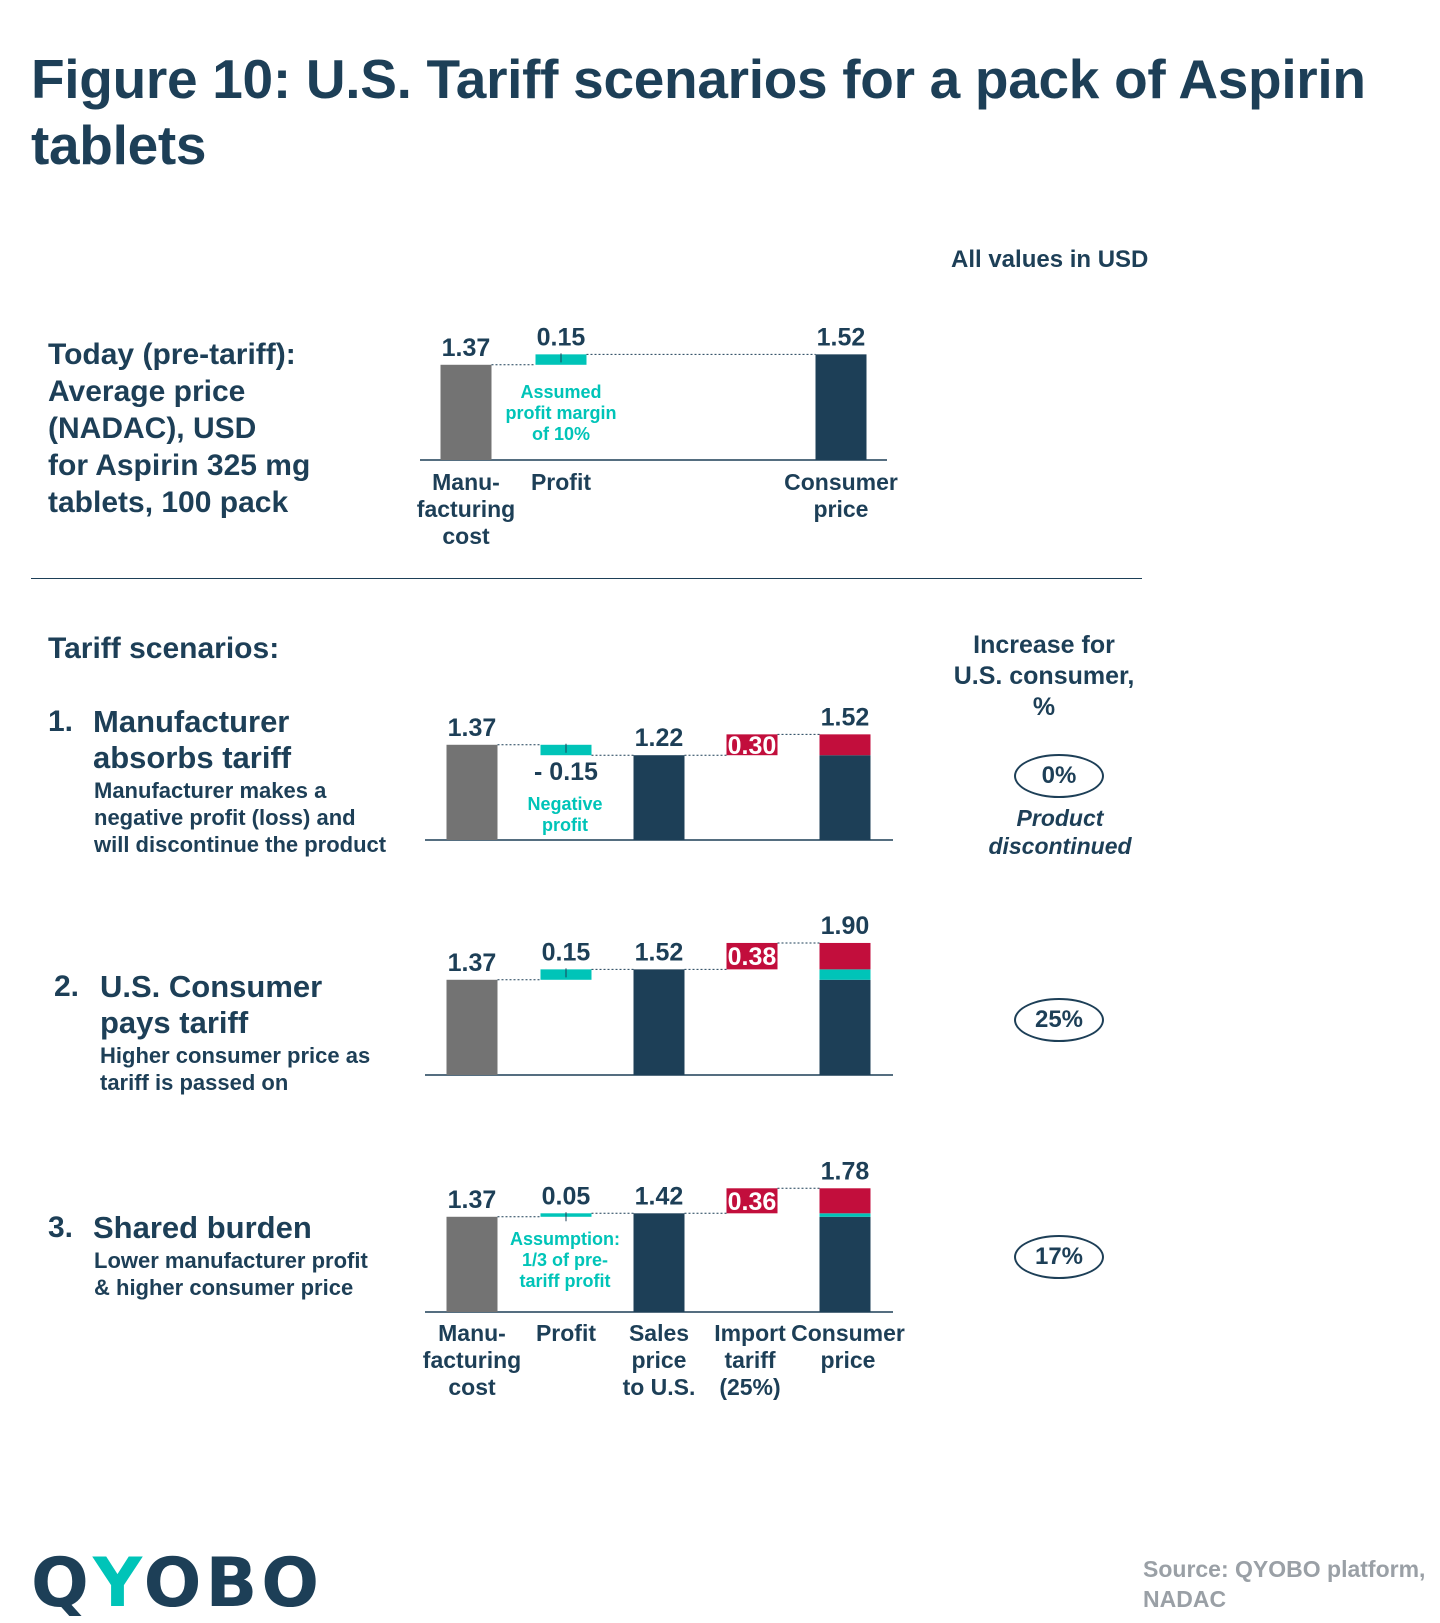 This screenshot has width=1440, height=1623. I want to click on chart-annotation: tariff profit, so click(565, 1281).